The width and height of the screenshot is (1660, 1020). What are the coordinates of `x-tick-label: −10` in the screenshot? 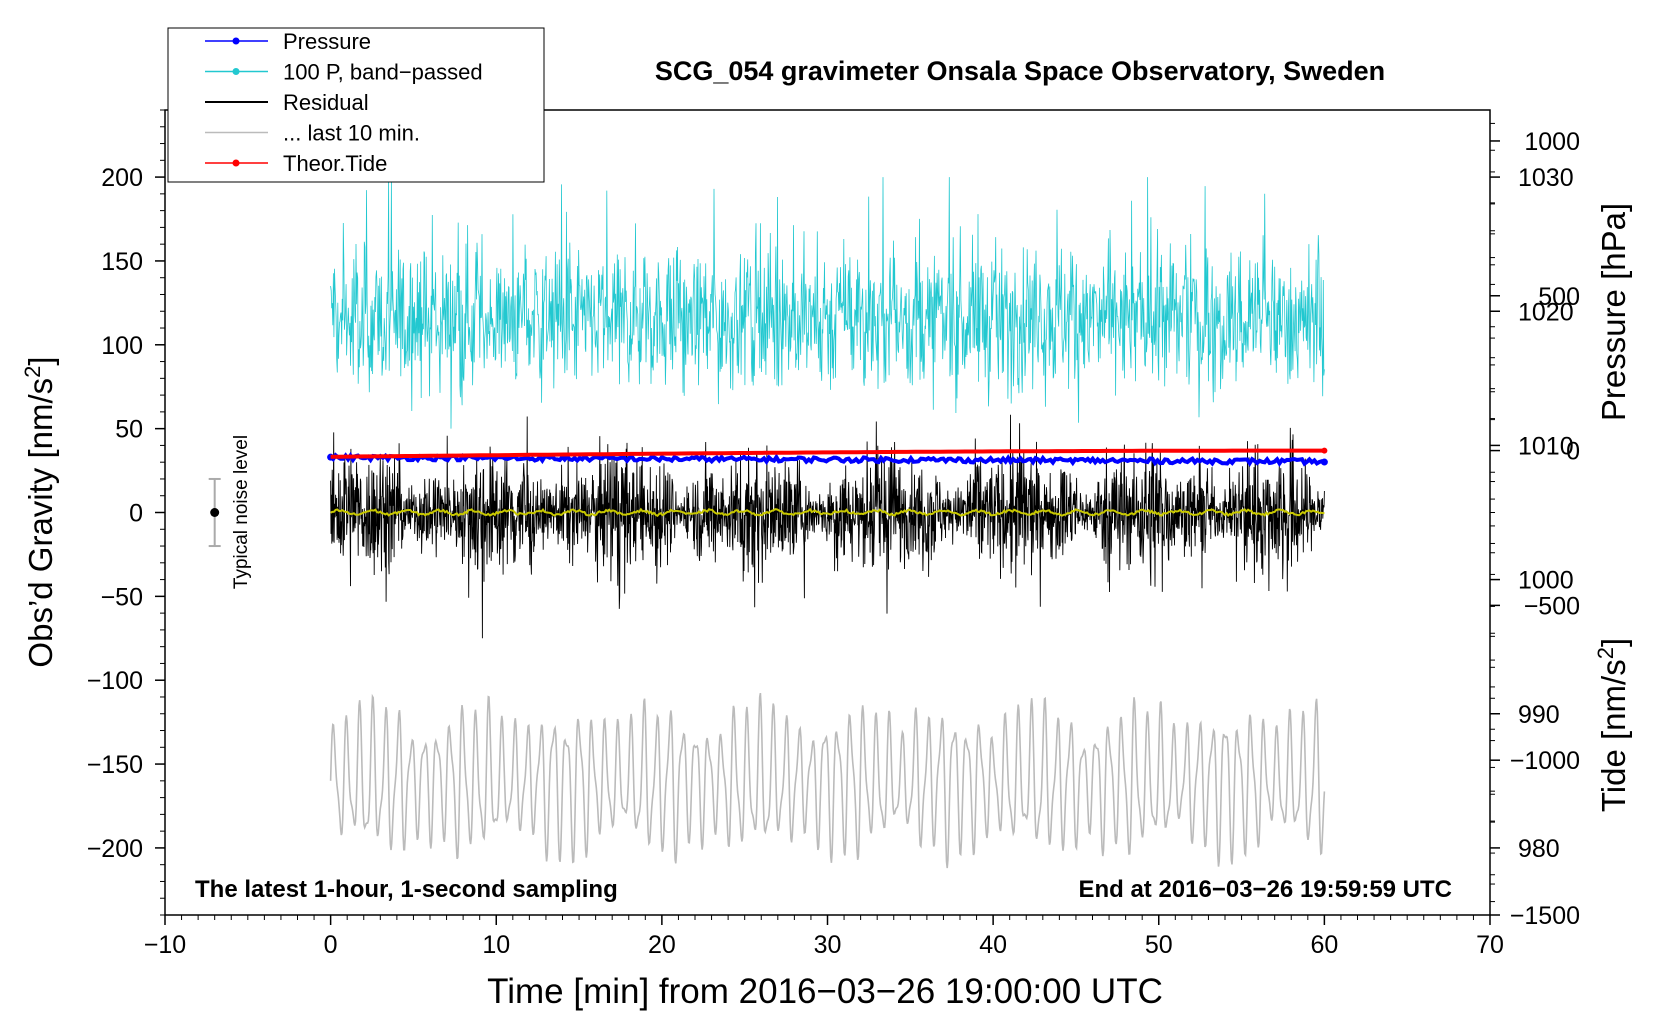 It's located at (165, 945).